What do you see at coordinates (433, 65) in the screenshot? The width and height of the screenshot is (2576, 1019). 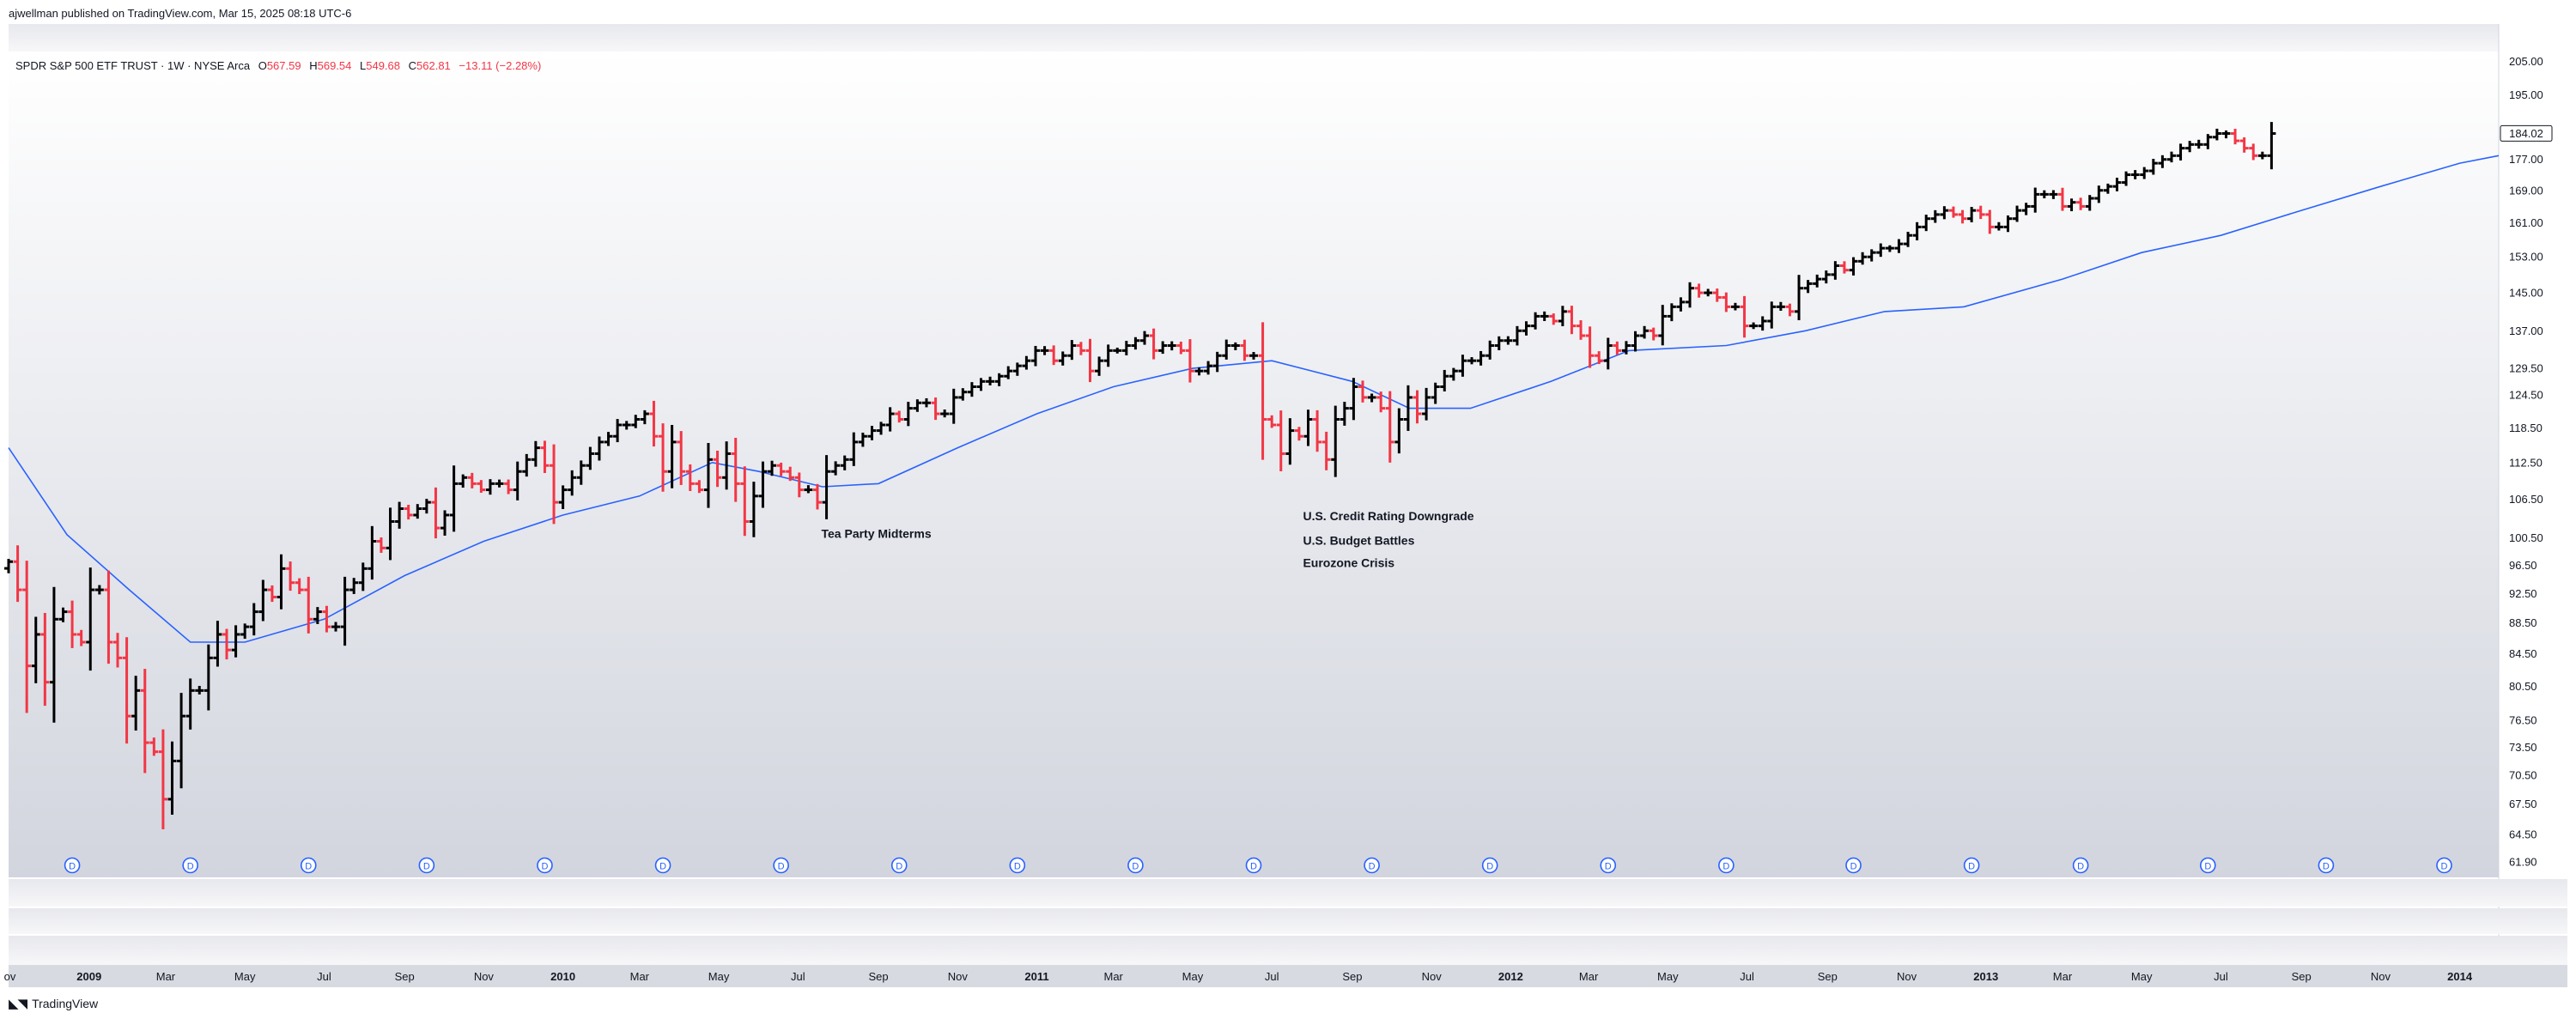 I see `legend-close-value: 562.81` at bounding box center [433, 65].